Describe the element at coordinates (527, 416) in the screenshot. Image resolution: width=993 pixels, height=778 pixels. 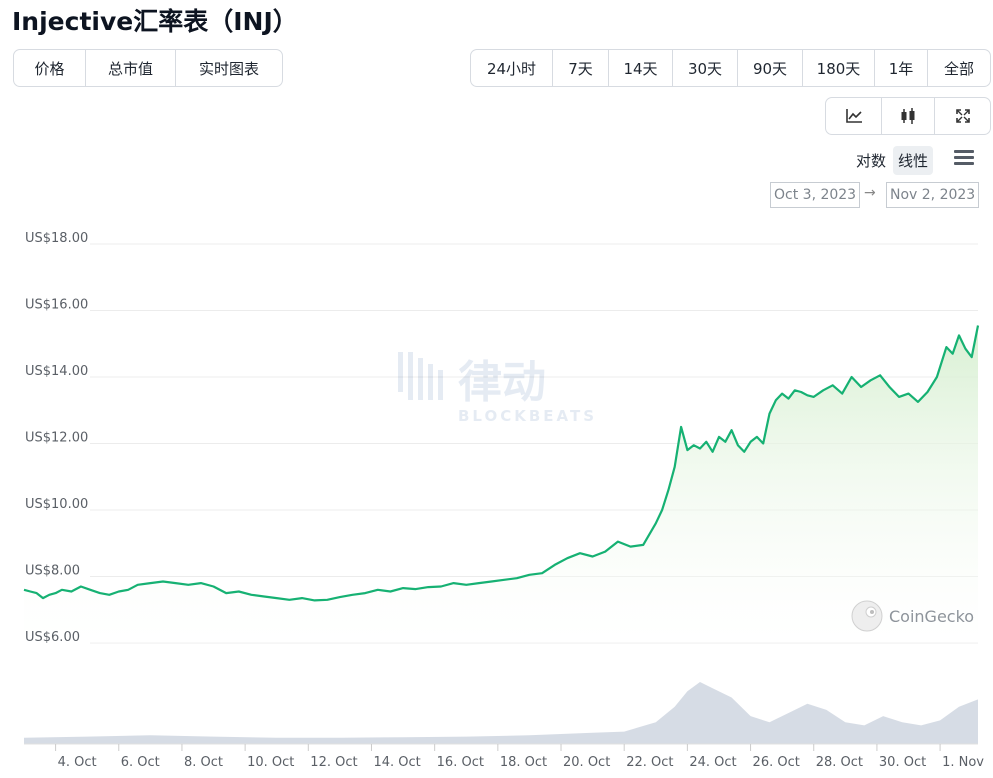
I see `watermark-en: BLOCKBEATS` at that location.